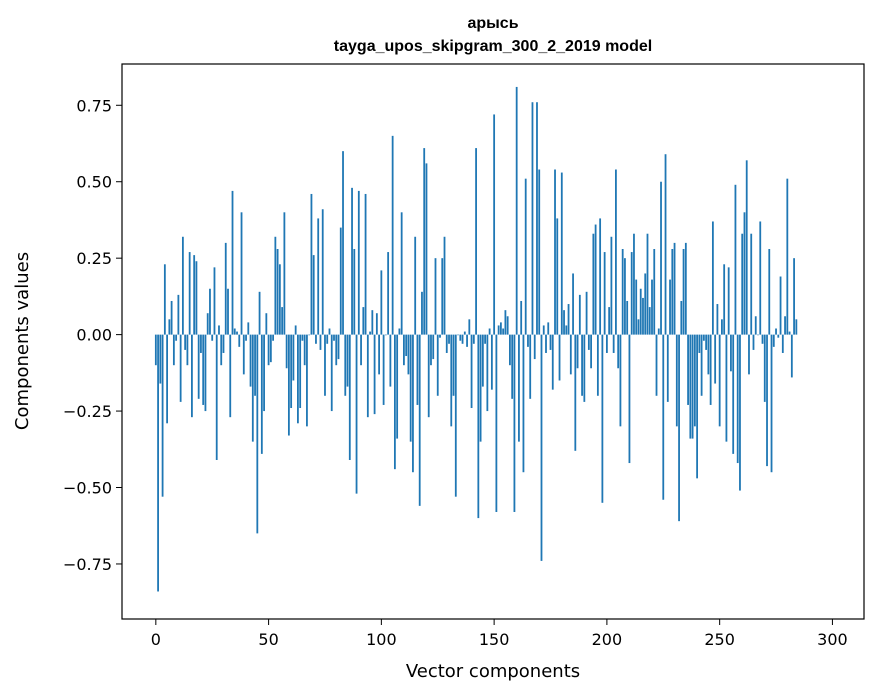  Describe the element at coordinates (94, 105) in the screenshot. I see `y-tick-label: 0.75` at that location.